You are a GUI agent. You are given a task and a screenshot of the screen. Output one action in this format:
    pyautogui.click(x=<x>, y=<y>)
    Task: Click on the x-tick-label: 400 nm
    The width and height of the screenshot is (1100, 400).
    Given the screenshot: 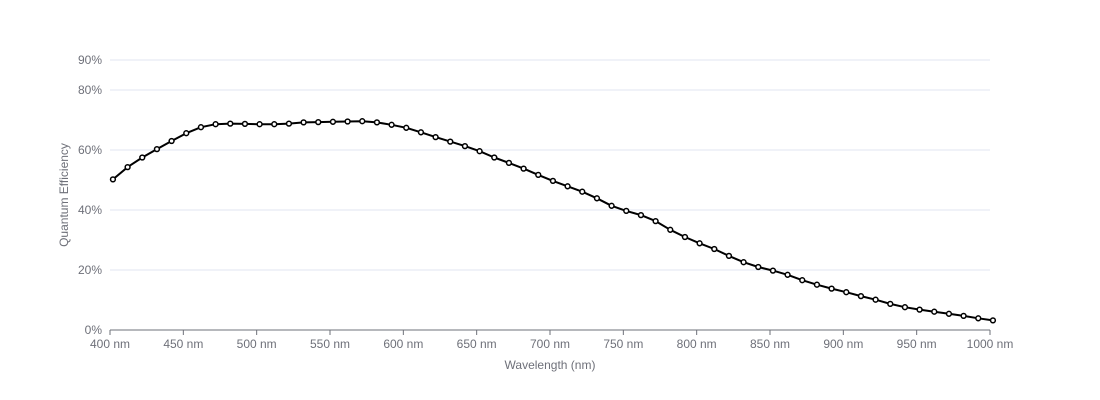 What is the action you would take?
    pyautogui.click(x=110, y=344)
    